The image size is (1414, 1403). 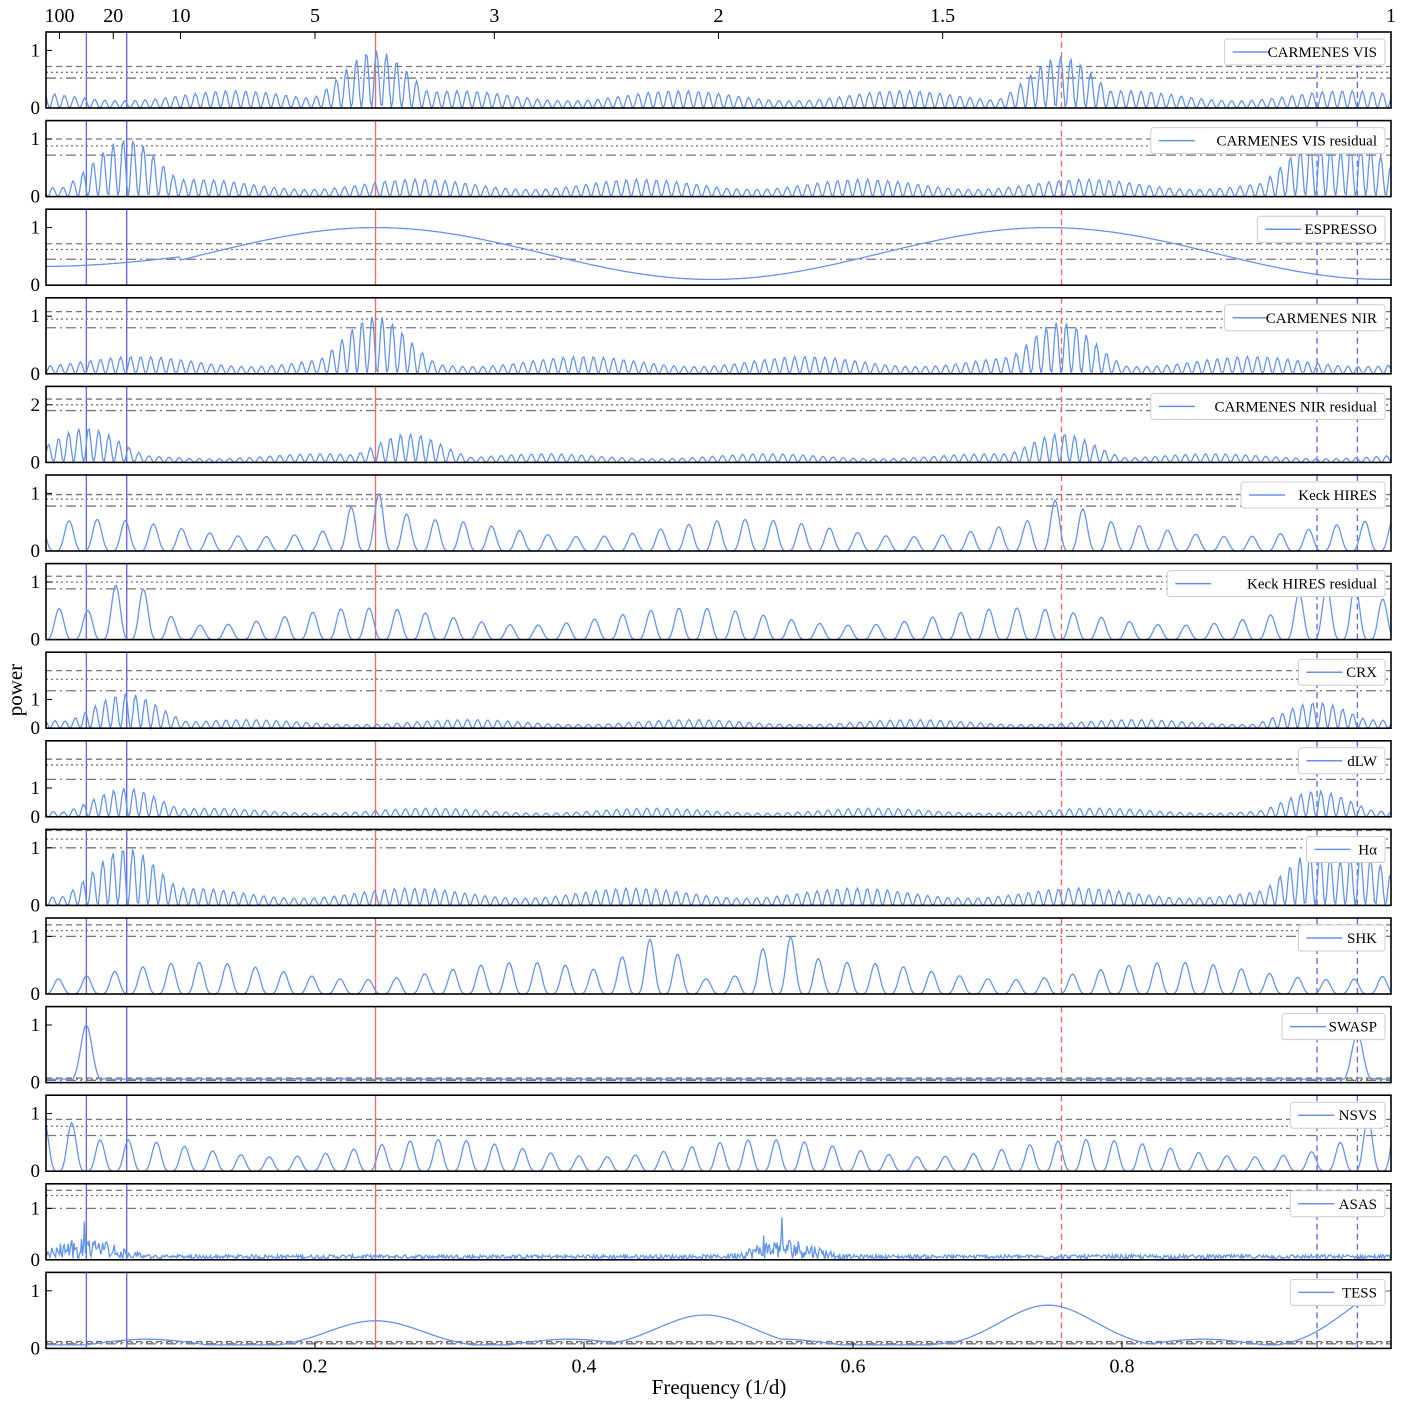 What do you see at coordinates (315, 1366) in the screenshot?
I see `x-tick-label: 0.2` at bounding box center [315, 1366].